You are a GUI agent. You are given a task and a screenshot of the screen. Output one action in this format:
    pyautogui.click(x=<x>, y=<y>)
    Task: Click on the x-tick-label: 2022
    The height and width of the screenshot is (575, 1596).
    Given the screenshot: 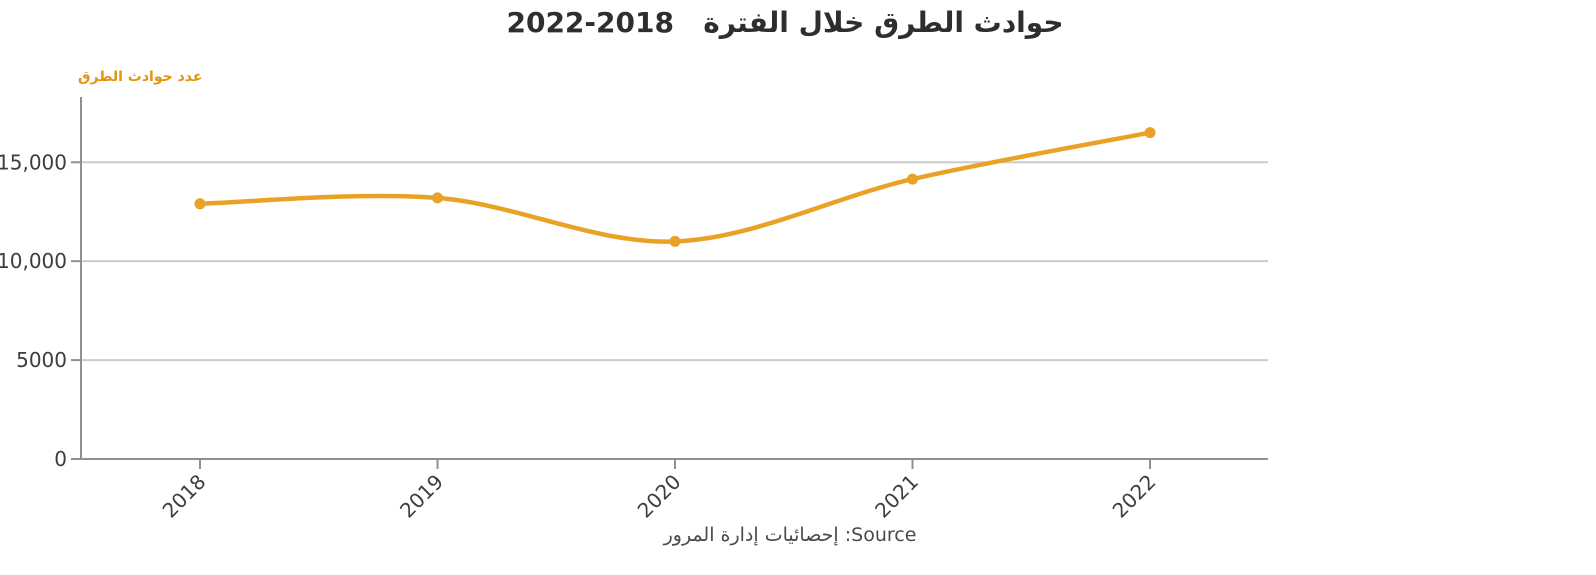 What is the action you would take?
    pyautogui.click(x=1134, y=496)
    